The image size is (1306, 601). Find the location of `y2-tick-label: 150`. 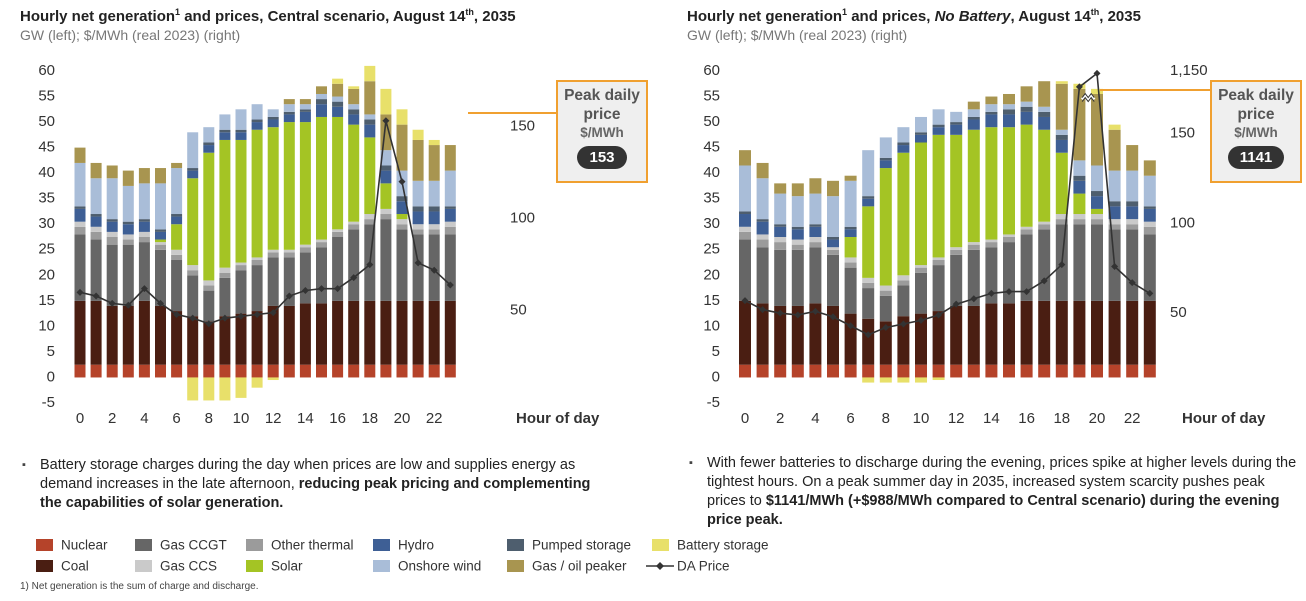

y2-tick-label: 150 is located at coordinates (1182, 132).